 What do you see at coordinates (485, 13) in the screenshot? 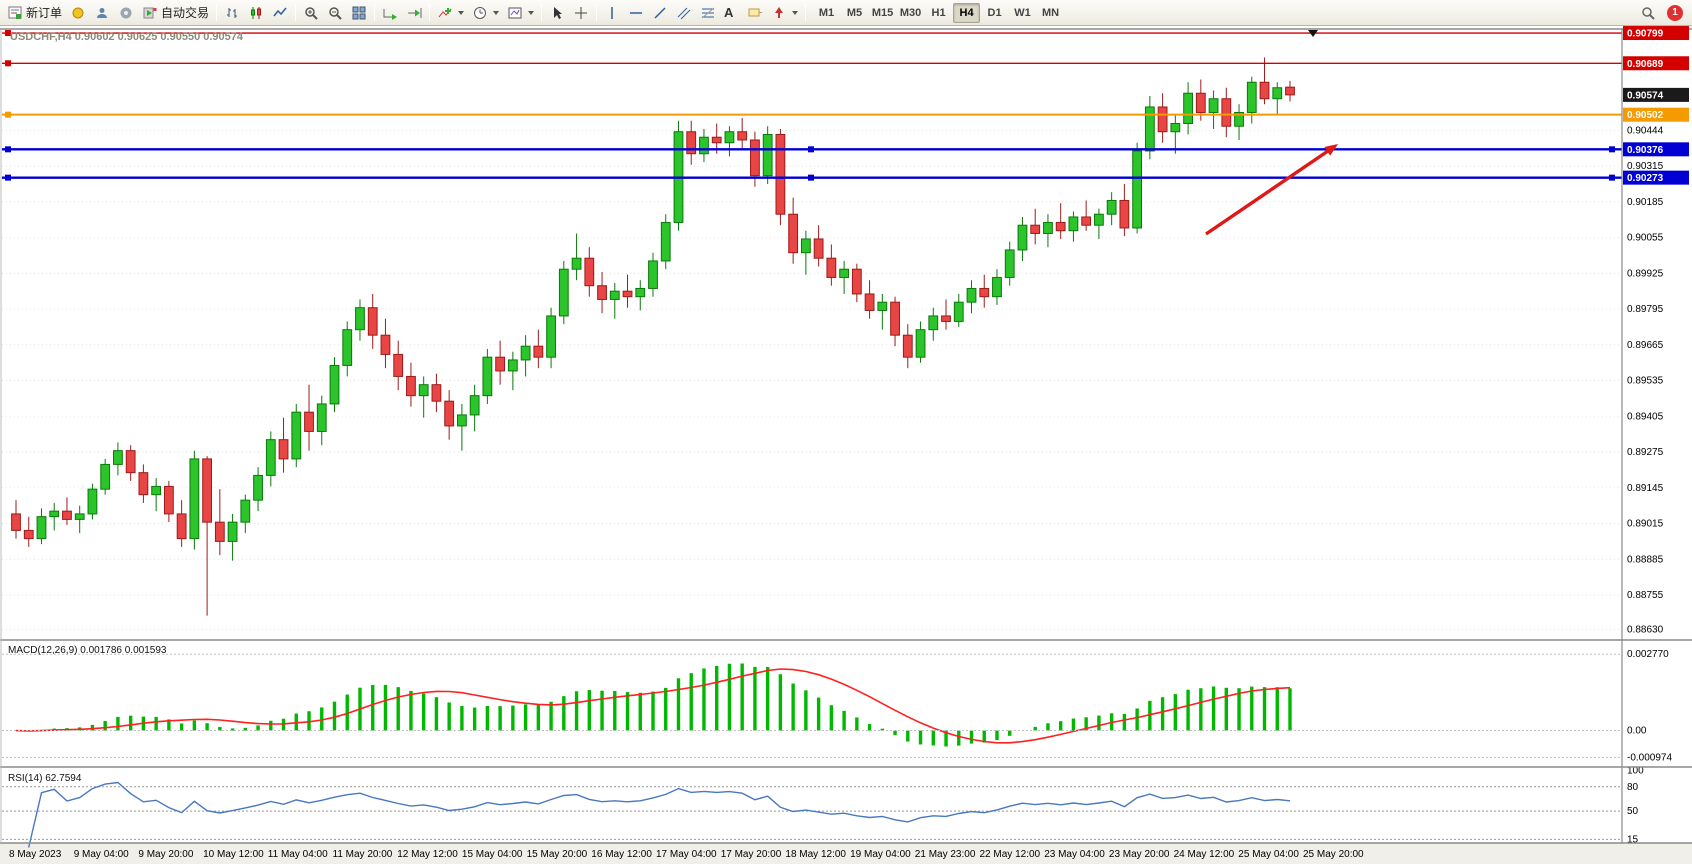
I see `periods-button` at bounding box center [485, 13].